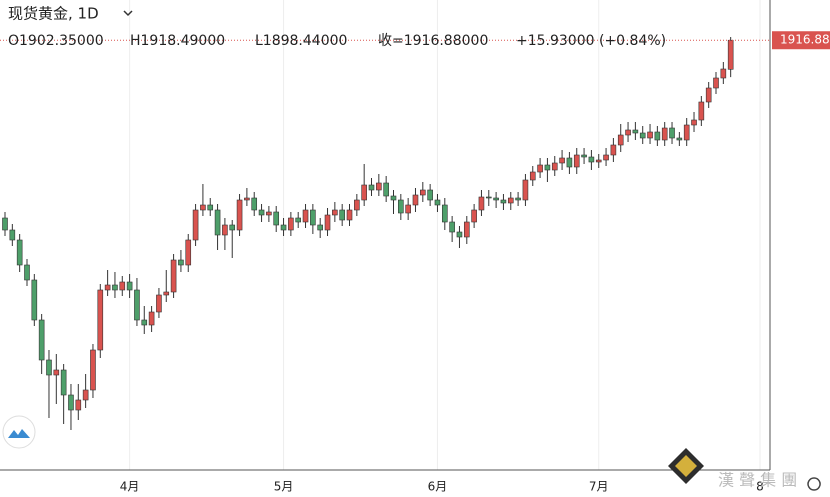 This screenshot has height=497, width=830. I want to click on chevron, so click(128, 13).